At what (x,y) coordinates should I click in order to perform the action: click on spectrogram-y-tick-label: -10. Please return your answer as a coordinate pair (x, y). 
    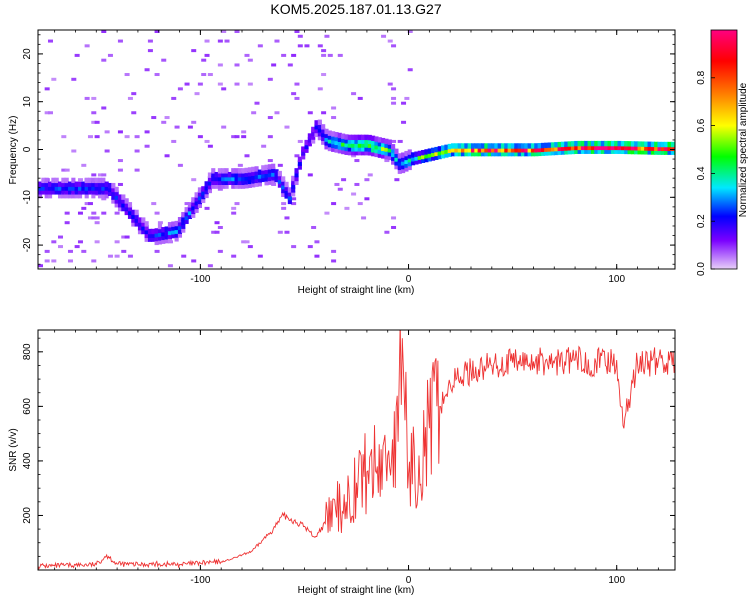
    Looking at the image, I should click on (27, 197).